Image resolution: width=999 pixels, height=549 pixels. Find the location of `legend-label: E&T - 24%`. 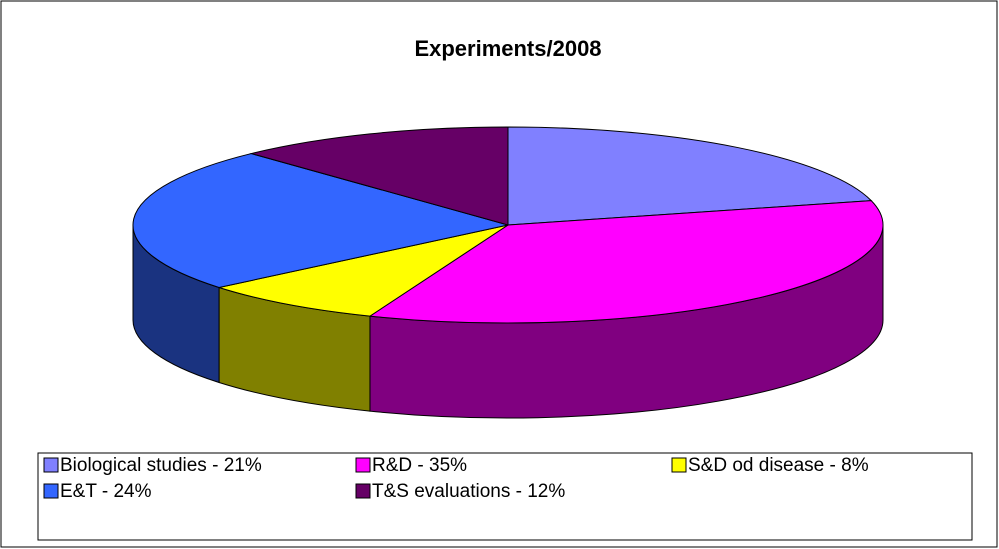

legend-label: E&T - 24% is located at coordinates (106, 491).